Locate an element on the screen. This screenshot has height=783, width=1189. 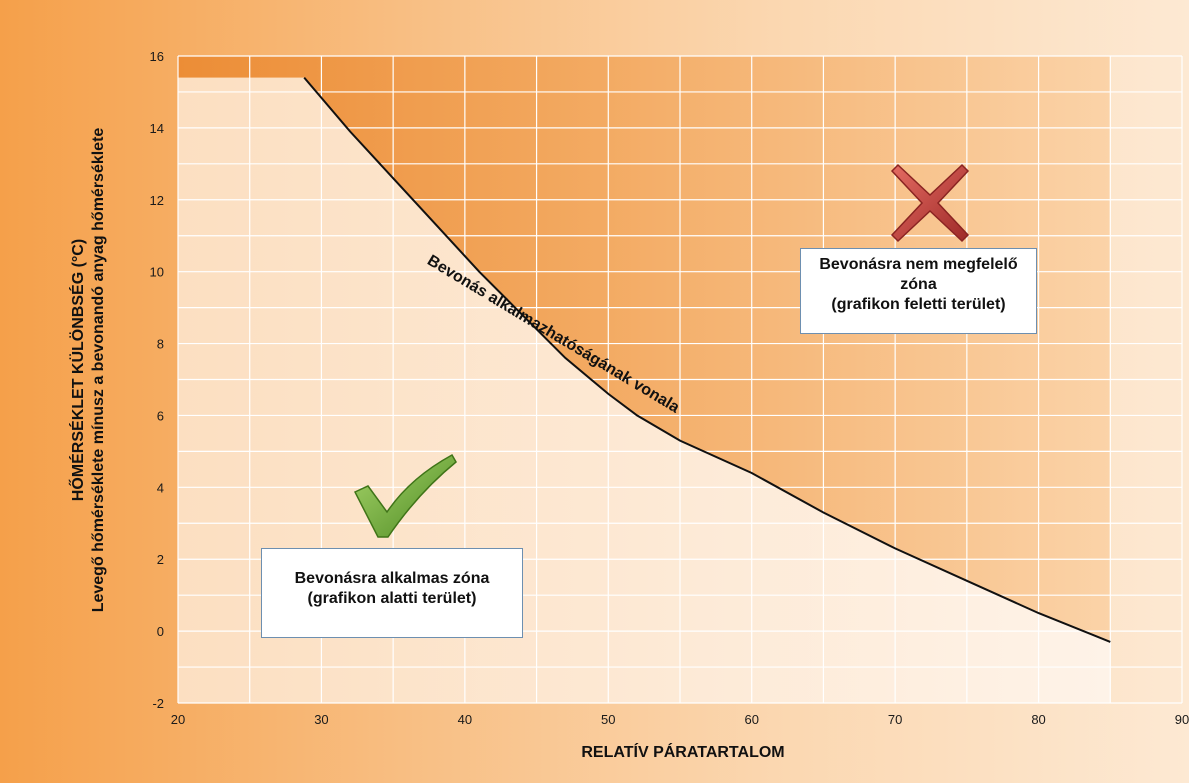
y-tick-label: 4 is located at coordinates (160, 487).